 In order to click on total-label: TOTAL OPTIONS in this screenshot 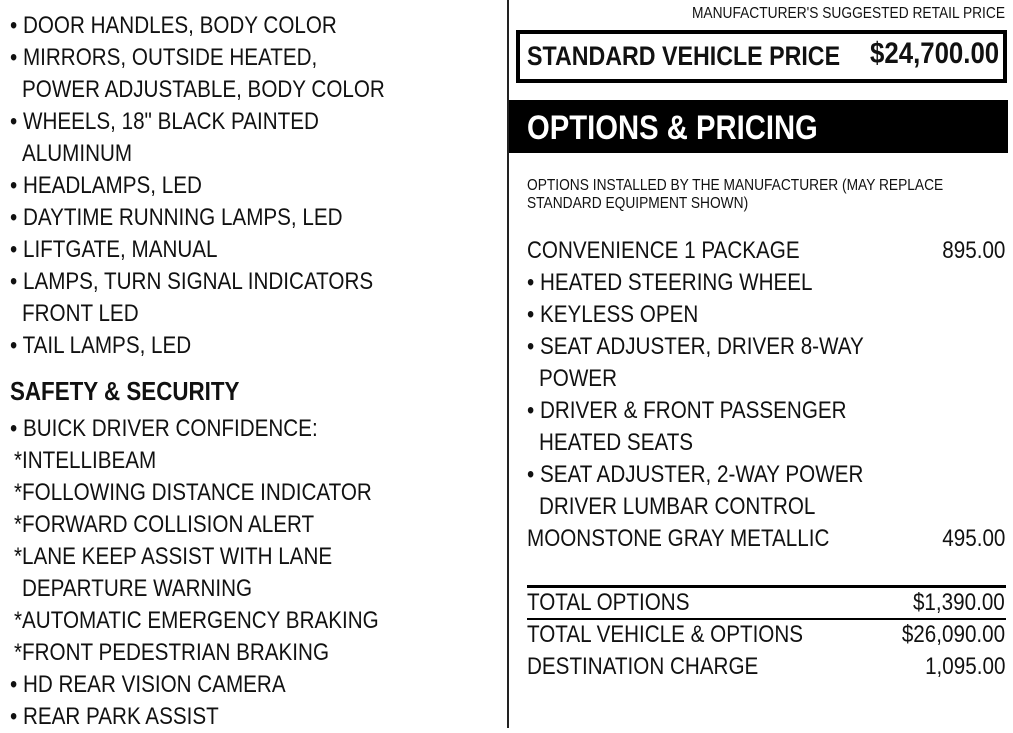, I will do `click(608, 602)`.